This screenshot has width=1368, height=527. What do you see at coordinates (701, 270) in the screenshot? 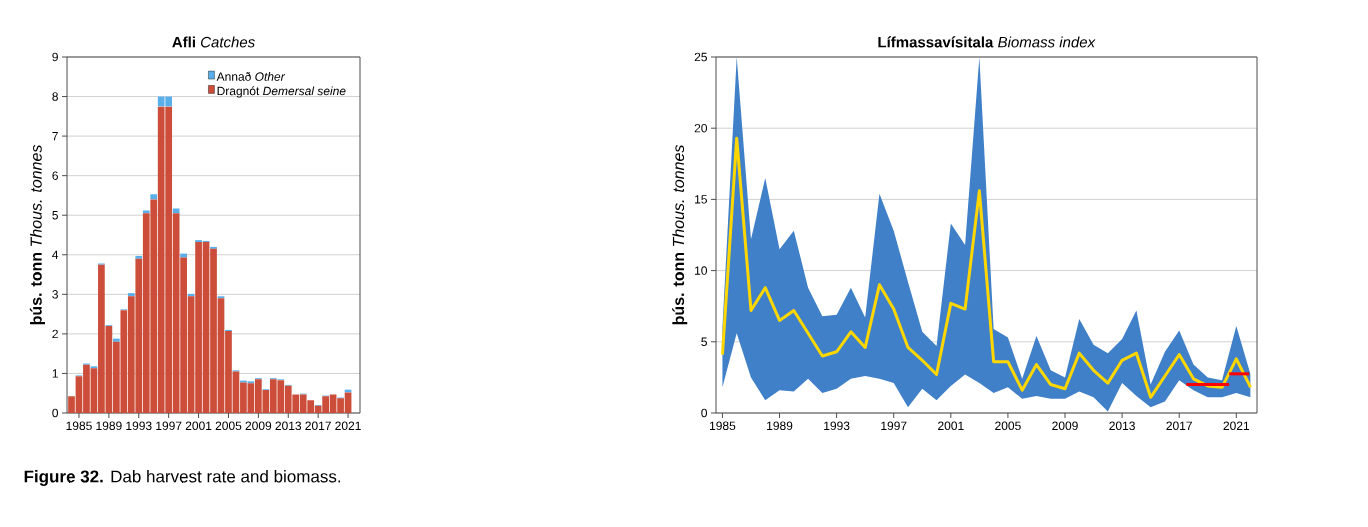
I see `y-tick-label: 10` at bounding box center [701, 270].